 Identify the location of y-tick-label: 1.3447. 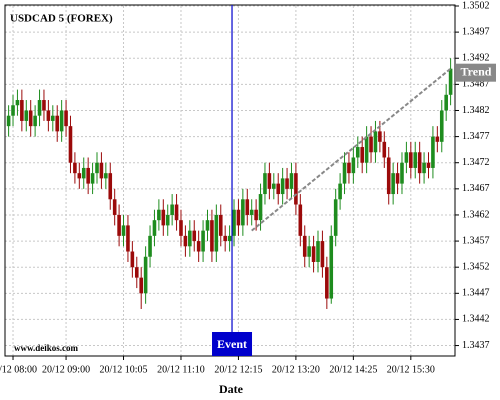
(476, 293).